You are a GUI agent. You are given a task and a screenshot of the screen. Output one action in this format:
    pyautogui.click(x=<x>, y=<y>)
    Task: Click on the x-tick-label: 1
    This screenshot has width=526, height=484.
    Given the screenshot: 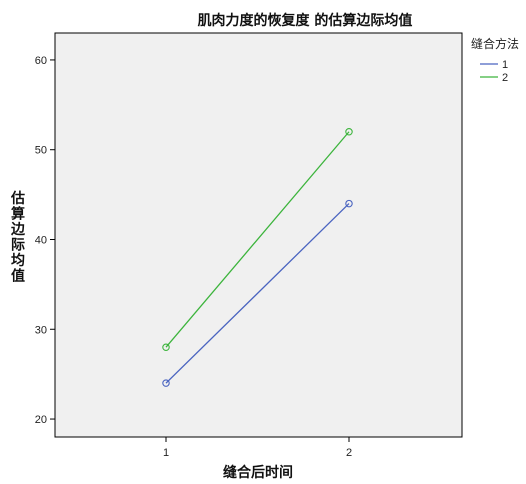 What is the action you would take?
    pyautogui.click(x=166, y=453)
    